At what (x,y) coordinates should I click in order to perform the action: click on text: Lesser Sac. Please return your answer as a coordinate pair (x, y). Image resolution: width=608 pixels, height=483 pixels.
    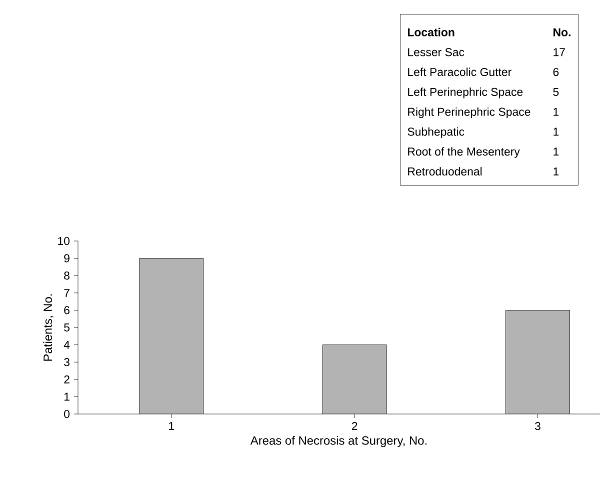
    Looking at the image, I should click on (436, 52).